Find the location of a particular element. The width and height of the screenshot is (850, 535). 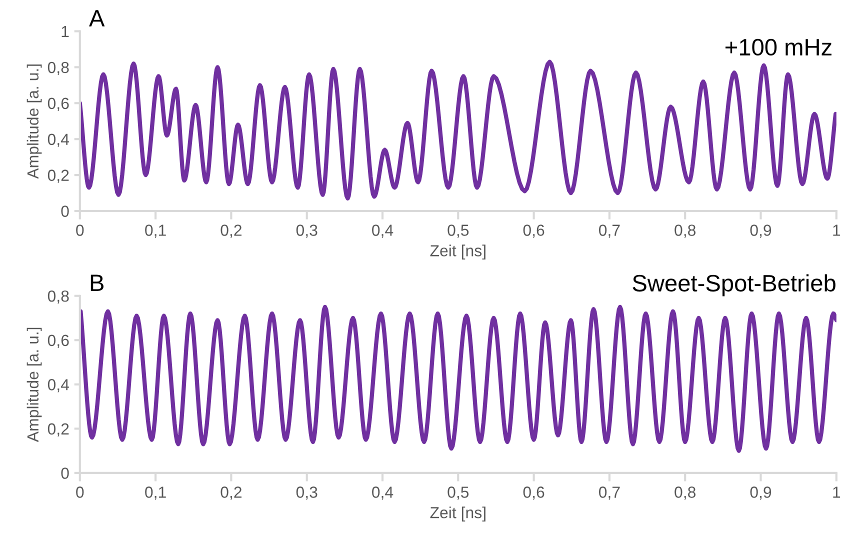

chart-title: A is located at coordinates (97, 18).